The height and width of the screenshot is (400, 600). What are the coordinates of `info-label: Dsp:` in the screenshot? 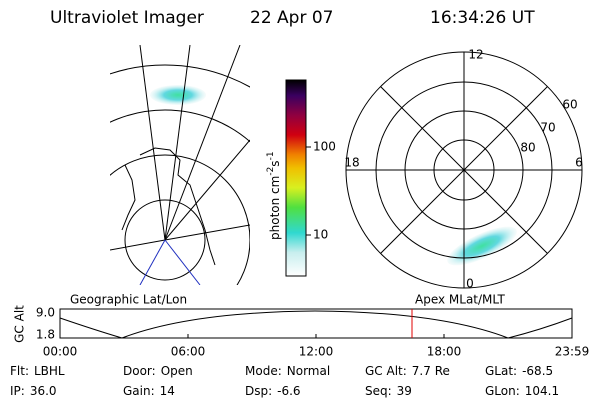 It's located at (258, 391).